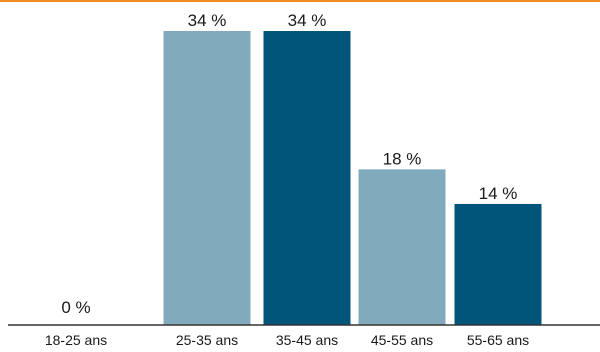  I want to click on x-tick-label-3: 45-55 ans, so click(402, 340).